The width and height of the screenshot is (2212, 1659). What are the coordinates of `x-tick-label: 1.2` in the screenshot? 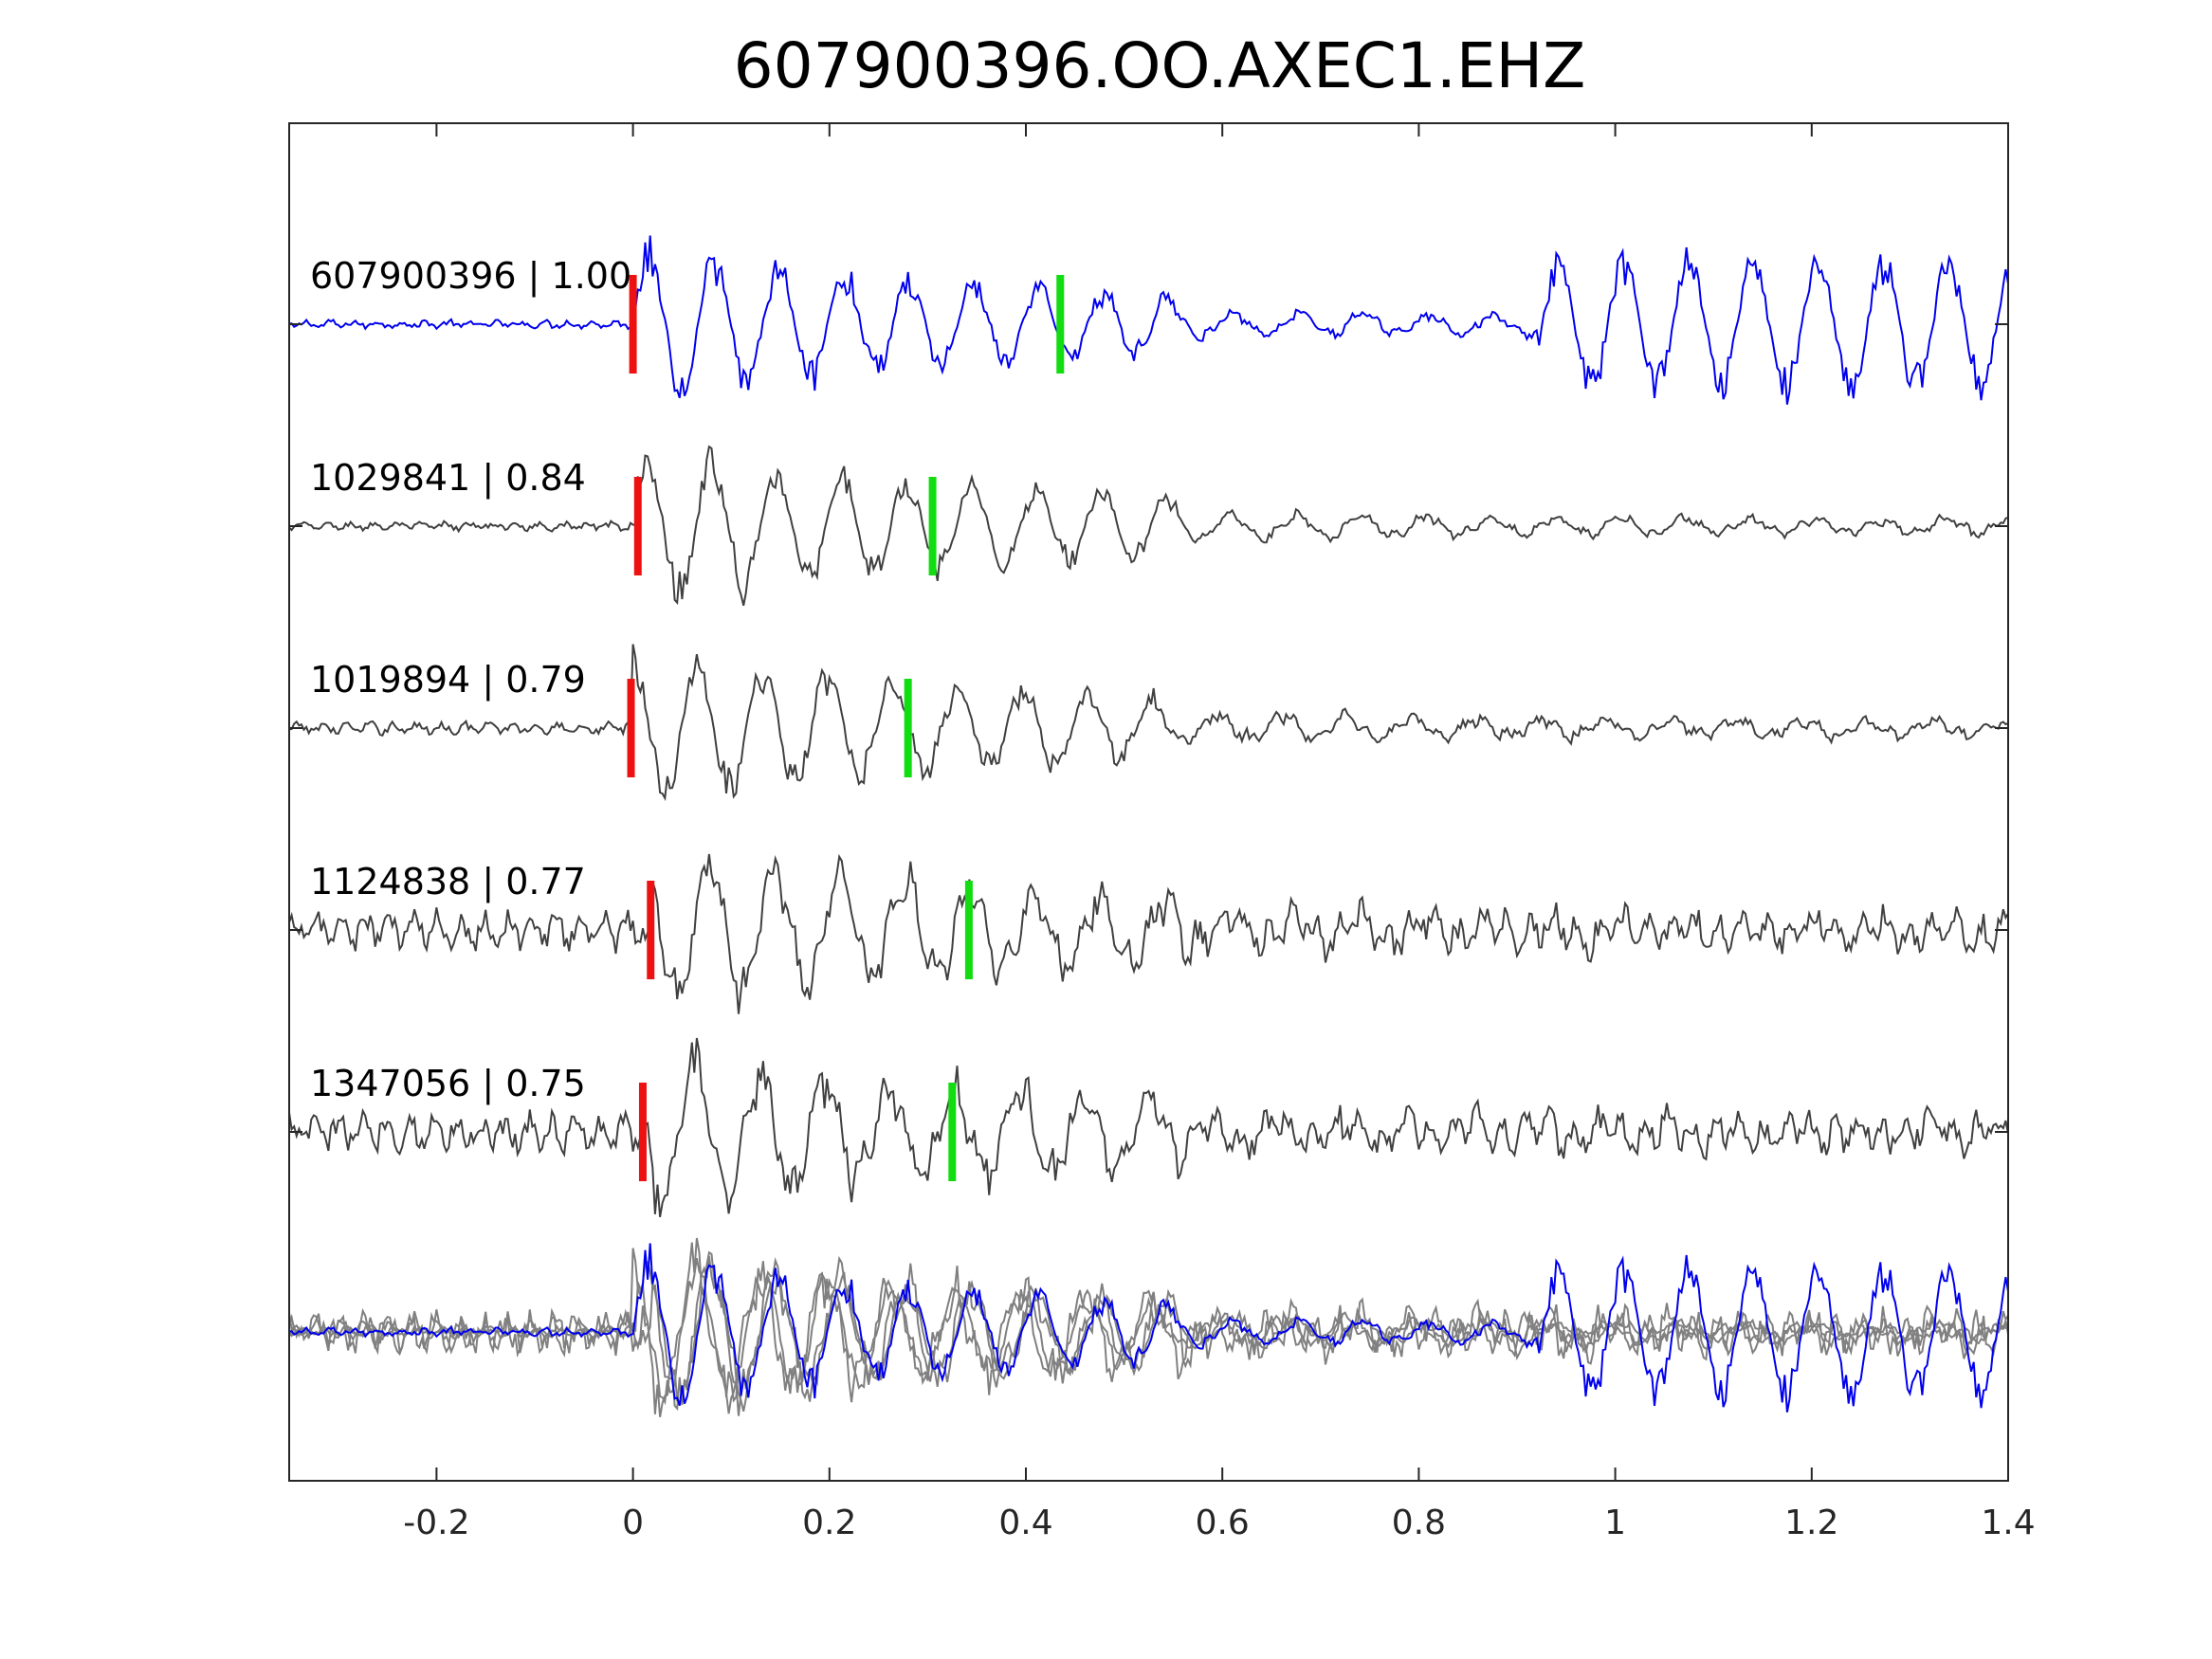 It's located at (1811, 1523).